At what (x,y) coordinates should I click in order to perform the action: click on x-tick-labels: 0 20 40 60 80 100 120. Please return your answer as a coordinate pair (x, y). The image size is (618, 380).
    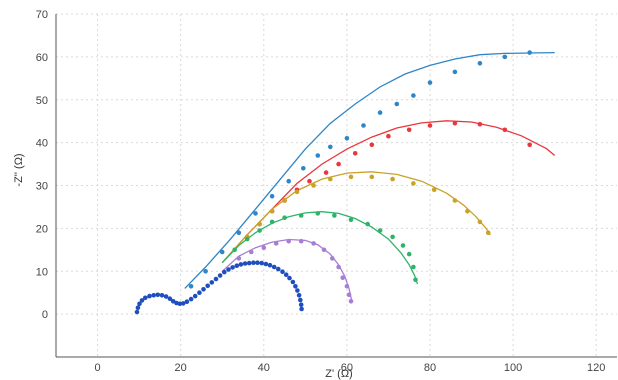
    Looking at the image, I should click on (349, 368).